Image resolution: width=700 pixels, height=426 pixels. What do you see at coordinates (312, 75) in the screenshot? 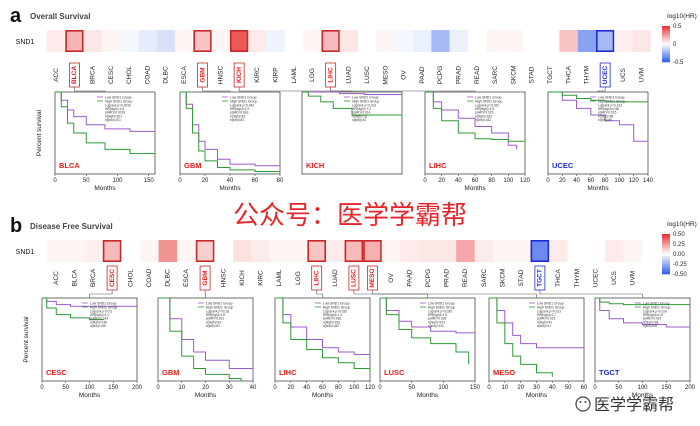
I see `cancer-type-label: LGG` at bounding box center [312, 75].